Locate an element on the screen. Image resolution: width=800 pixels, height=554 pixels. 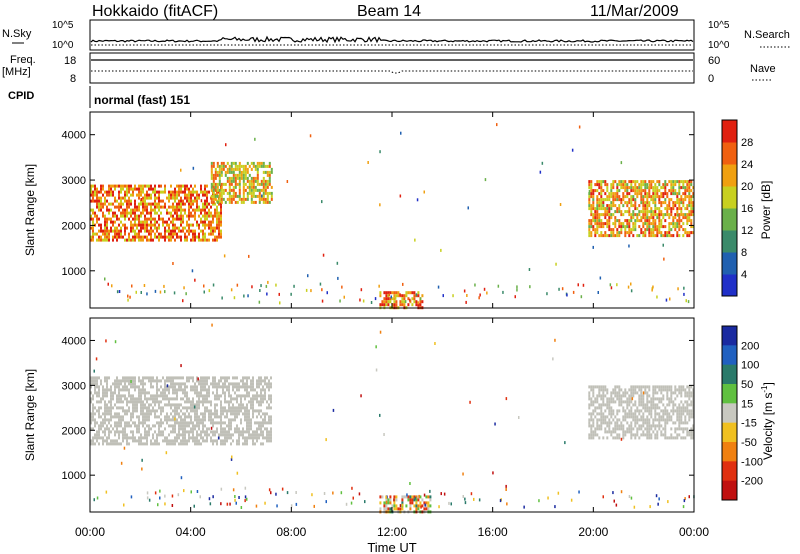
colorbar-swatch is located at coordinates (729, 241).